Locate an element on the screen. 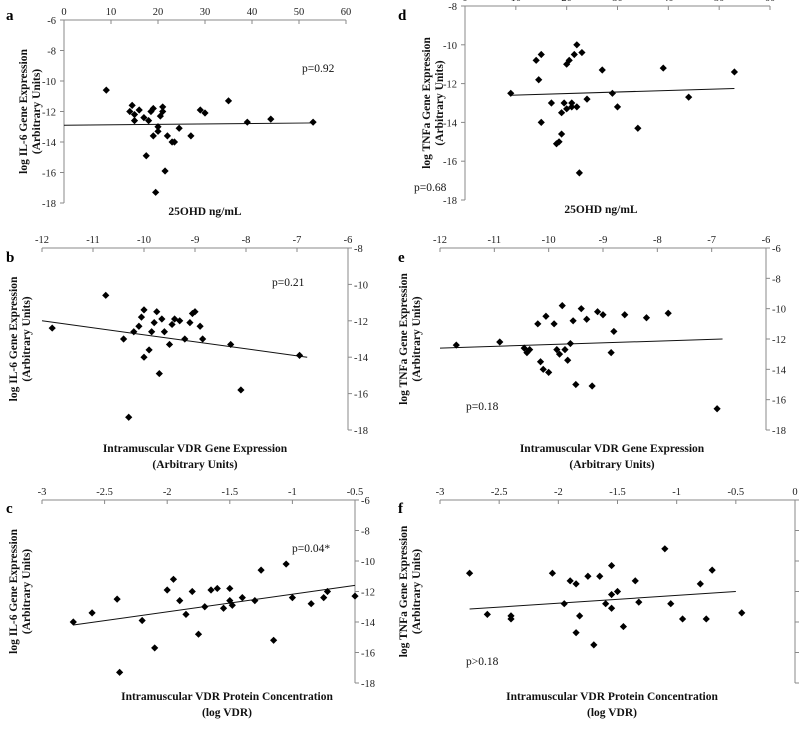 Image resolution: width=800 pixels, height=732 pixels. y-tick-label: -6 is located at coordinates (365, 501).